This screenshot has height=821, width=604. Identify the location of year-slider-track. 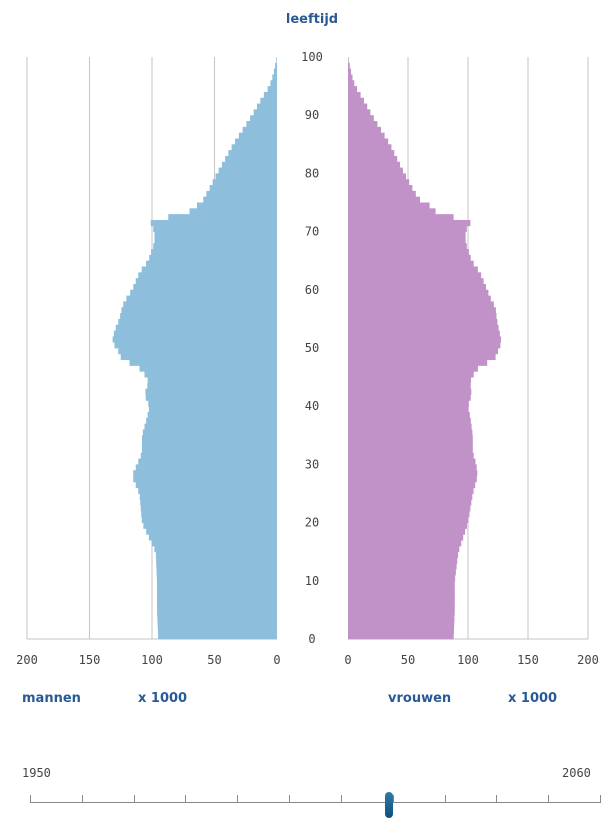
(315, 802).